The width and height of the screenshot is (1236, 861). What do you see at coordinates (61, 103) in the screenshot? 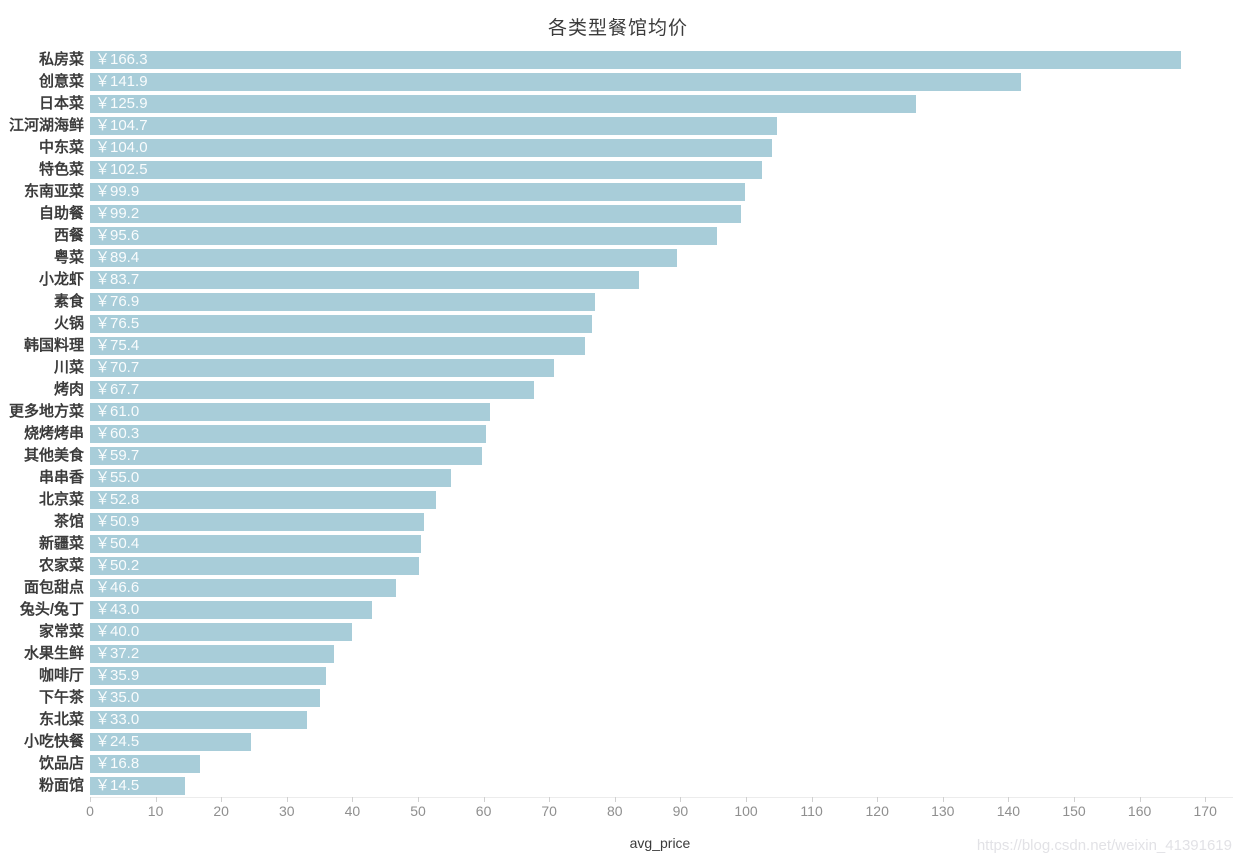
I see `category-label: 日本菜` at bounding box center [61, 103].